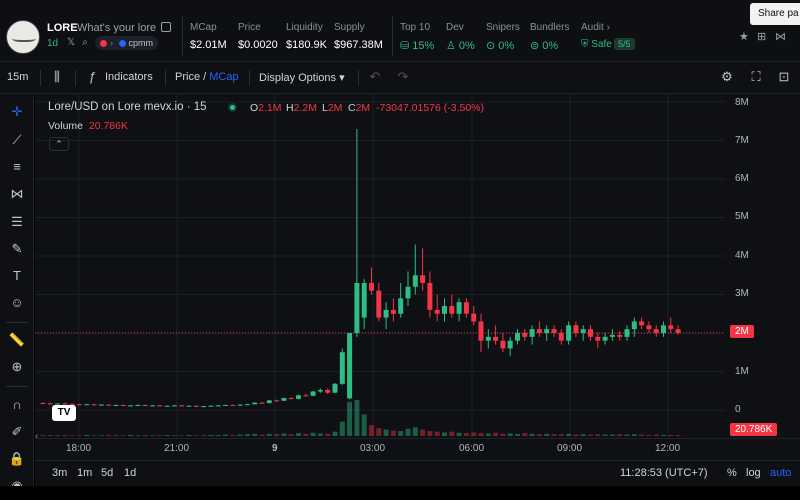  What do you see at coordinates (17, 431) in the screenshot?
I see `pencil-lock-icon: ✐` at bounding box center [17, 431].